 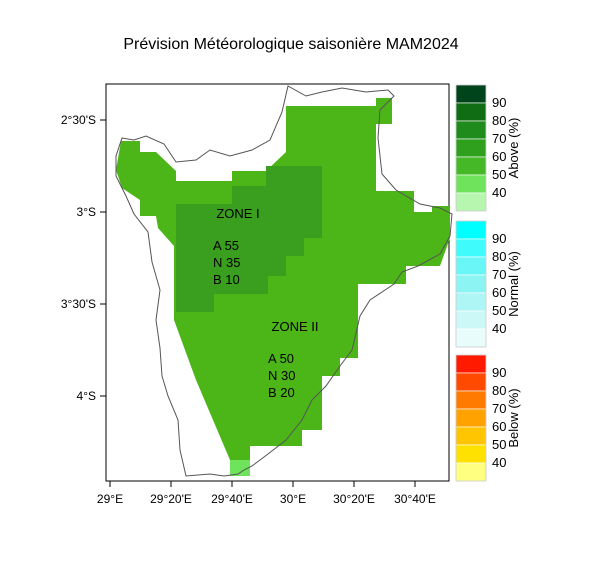 What do you see at coordinates (499, 444) in the screenshot?
I see `legend-below-tick: 50` at bounding box center [499, 444].